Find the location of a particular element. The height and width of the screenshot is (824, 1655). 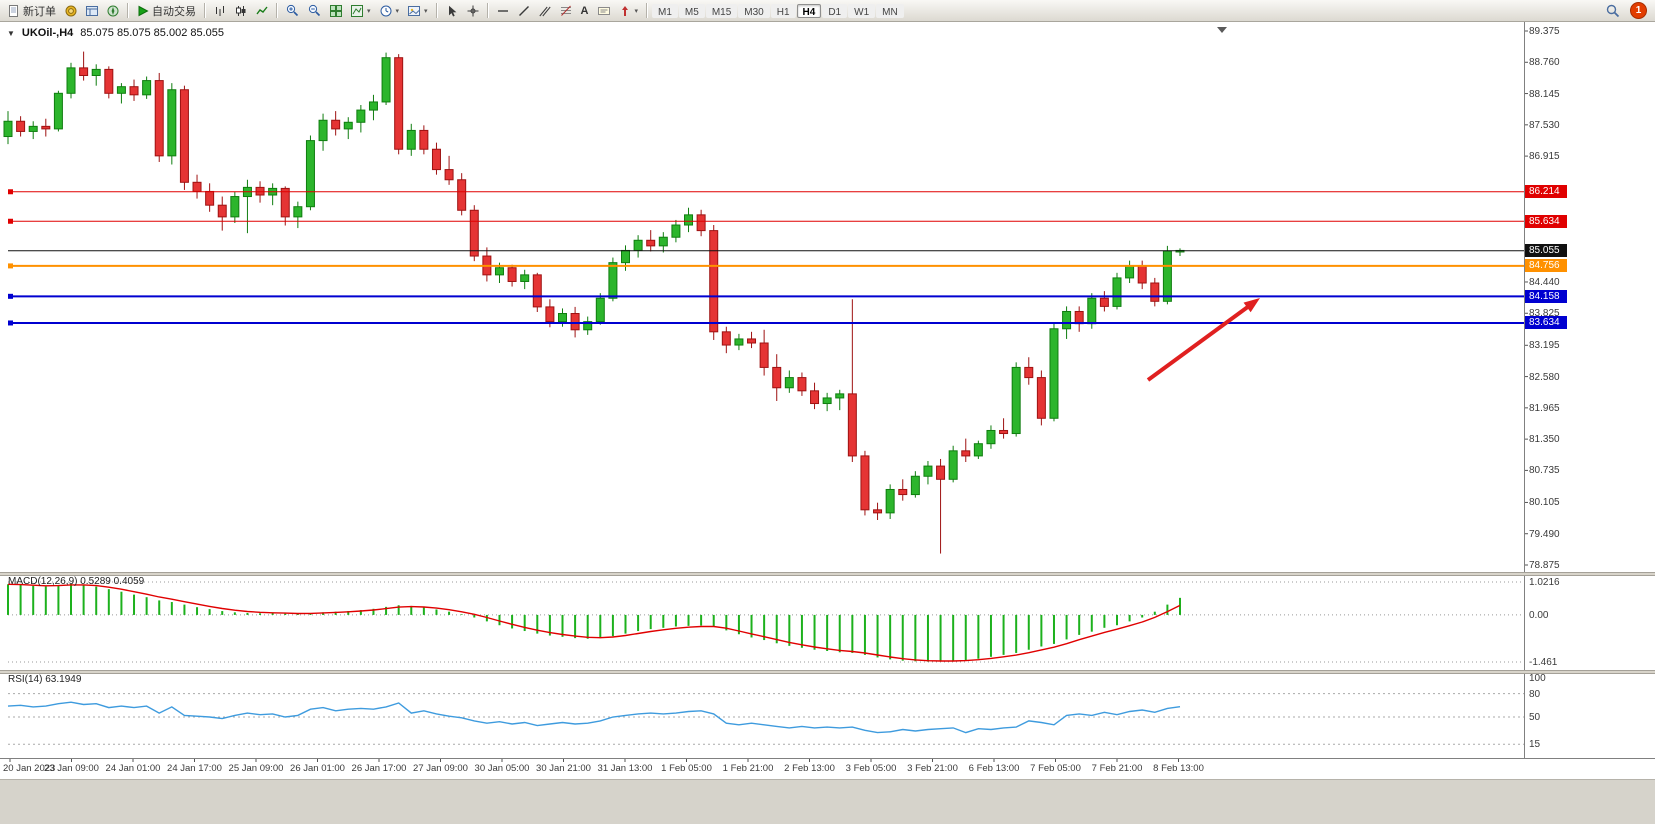

arrows-tool-button: ▾ is located at coordinates (629, 11).